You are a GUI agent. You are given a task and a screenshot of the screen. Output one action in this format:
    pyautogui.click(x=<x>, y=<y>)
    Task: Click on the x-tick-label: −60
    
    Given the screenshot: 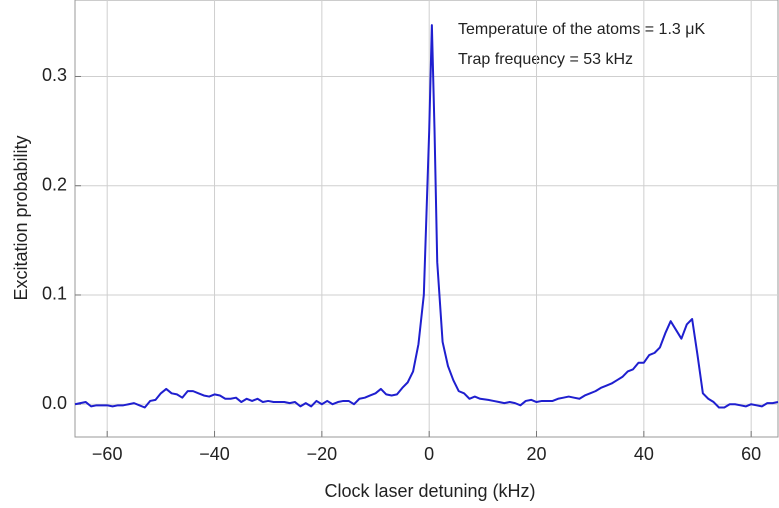 What is the action you would take?
    pyautogui.click(x=107, y=454)
    